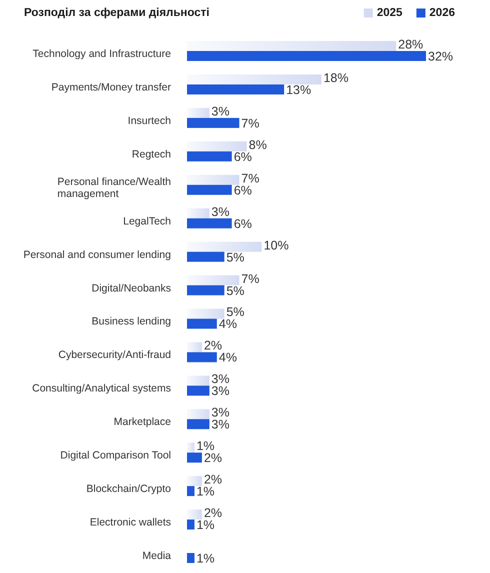 The height and width of the screenshot is (573, 490). What do you see at coordinates (390, 13) in the screenshot?
I see `legend-label: 2025` at bounding box center [390, 13].